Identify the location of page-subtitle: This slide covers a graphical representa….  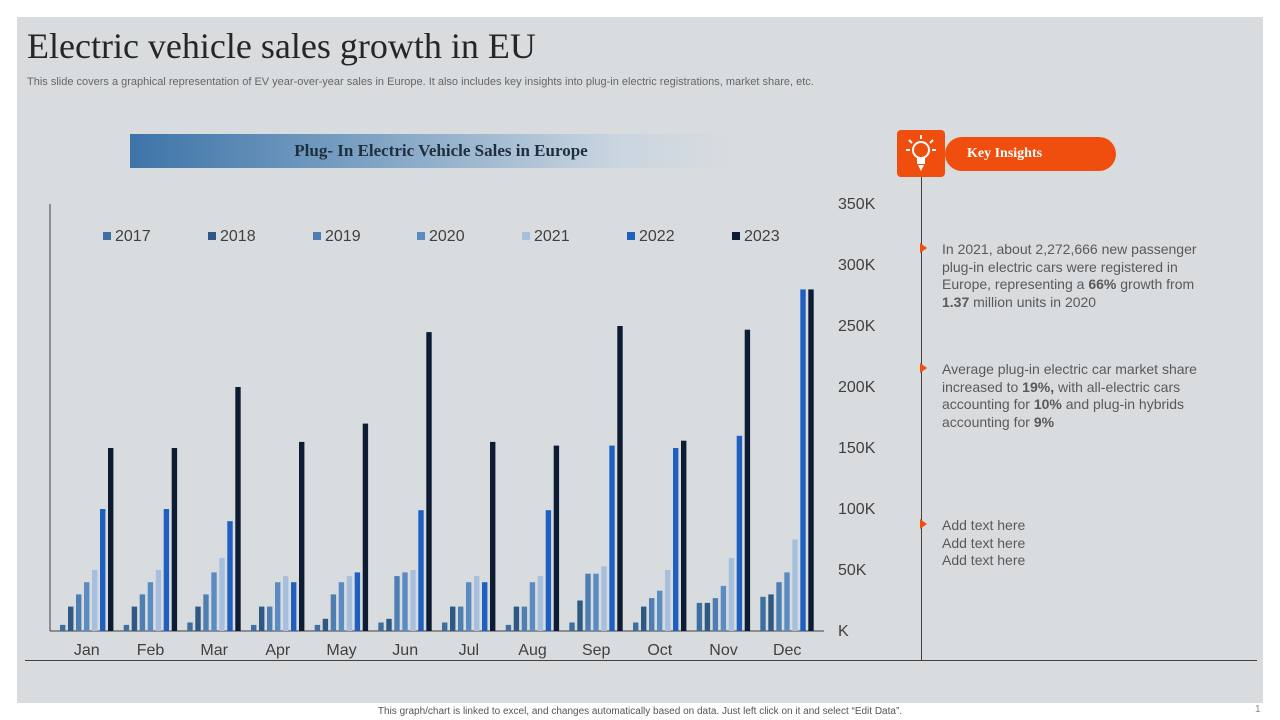
(420, 82).